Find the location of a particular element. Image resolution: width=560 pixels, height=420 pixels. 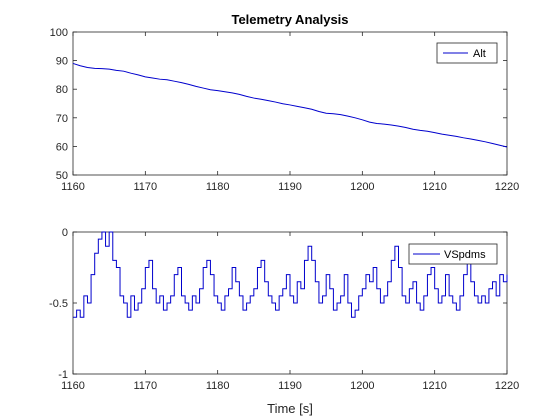

top-y-tick-label: 70 is located at coordinates (62, 119).